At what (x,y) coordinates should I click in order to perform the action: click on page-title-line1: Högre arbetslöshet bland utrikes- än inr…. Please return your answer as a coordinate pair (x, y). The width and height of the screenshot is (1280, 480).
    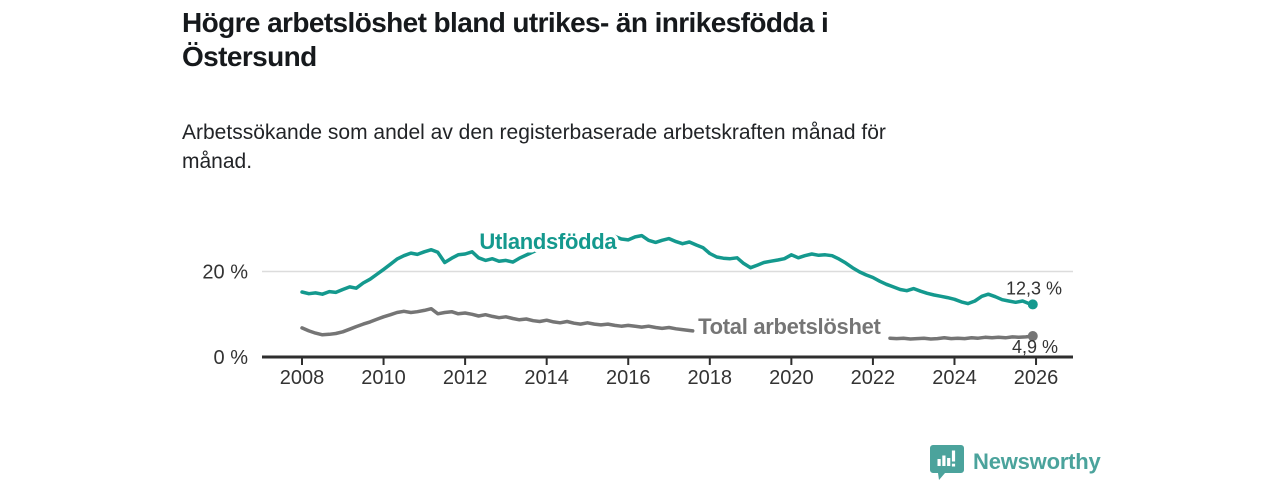
    Looking at the image, I should click on (505, 22).